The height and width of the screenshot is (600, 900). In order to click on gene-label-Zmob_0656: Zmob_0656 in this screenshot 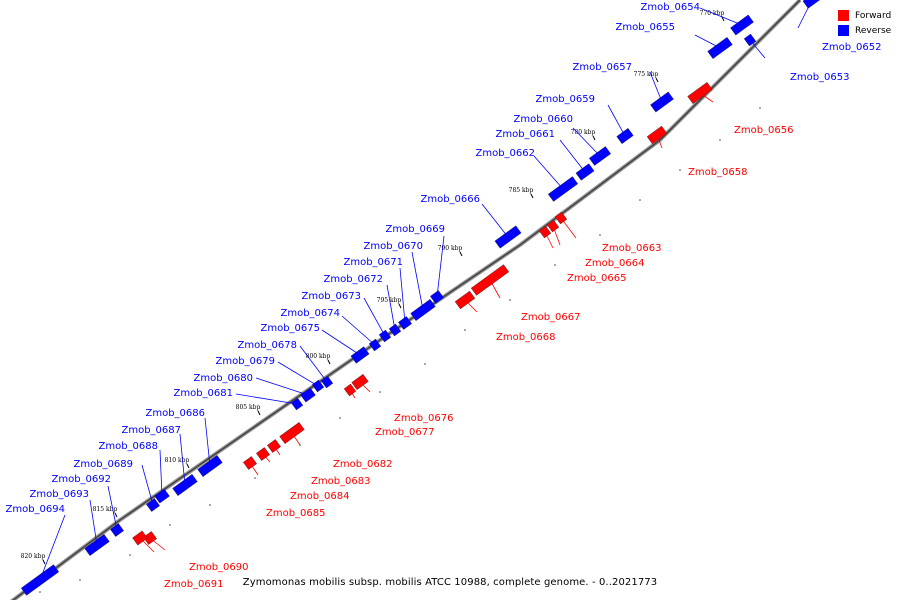, I will do `click(764, 130)`.